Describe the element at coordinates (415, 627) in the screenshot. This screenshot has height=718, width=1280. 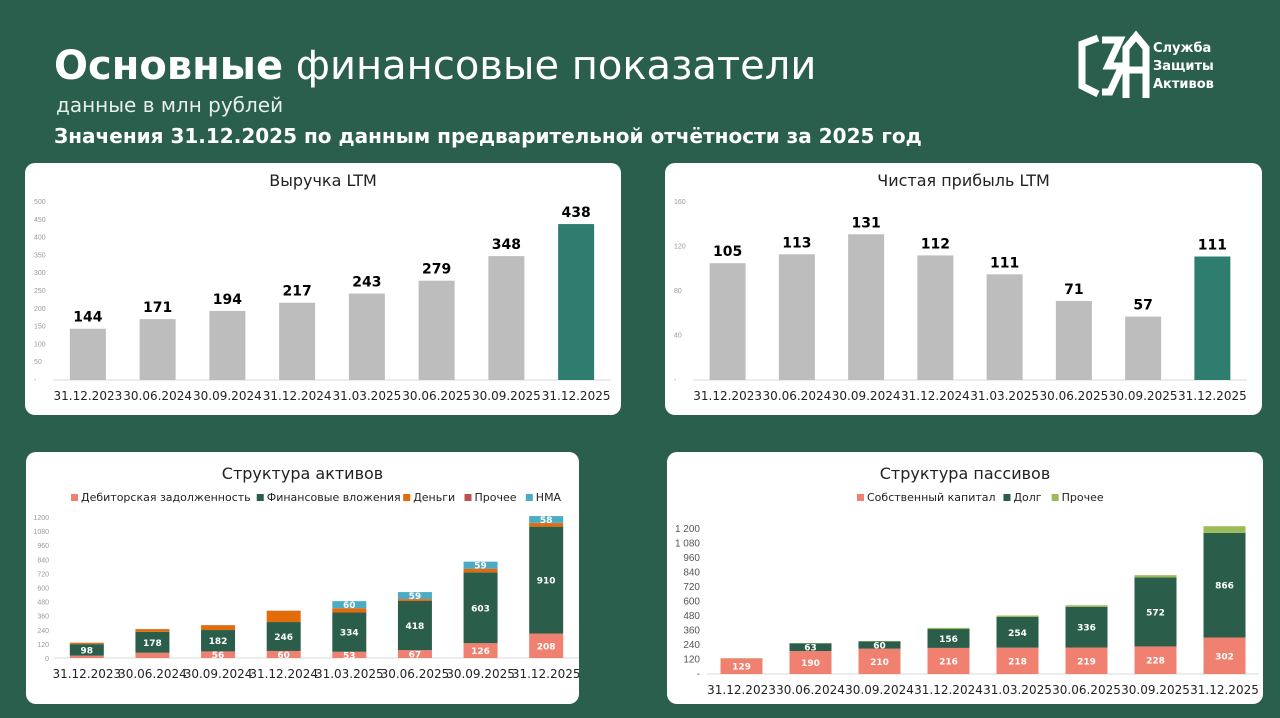
I see `segment-value-label: 418` at that location.